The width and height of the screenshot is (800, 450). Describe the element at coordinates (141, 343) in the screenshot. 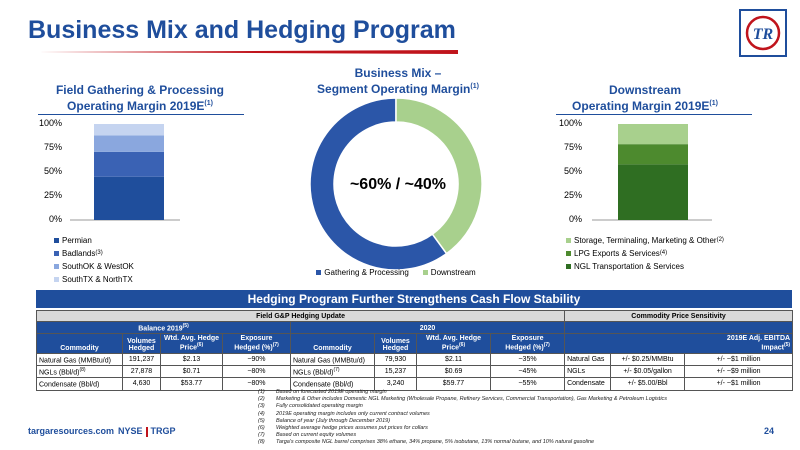

I see `col-volumes-1: Volumes Hedged` at that location.